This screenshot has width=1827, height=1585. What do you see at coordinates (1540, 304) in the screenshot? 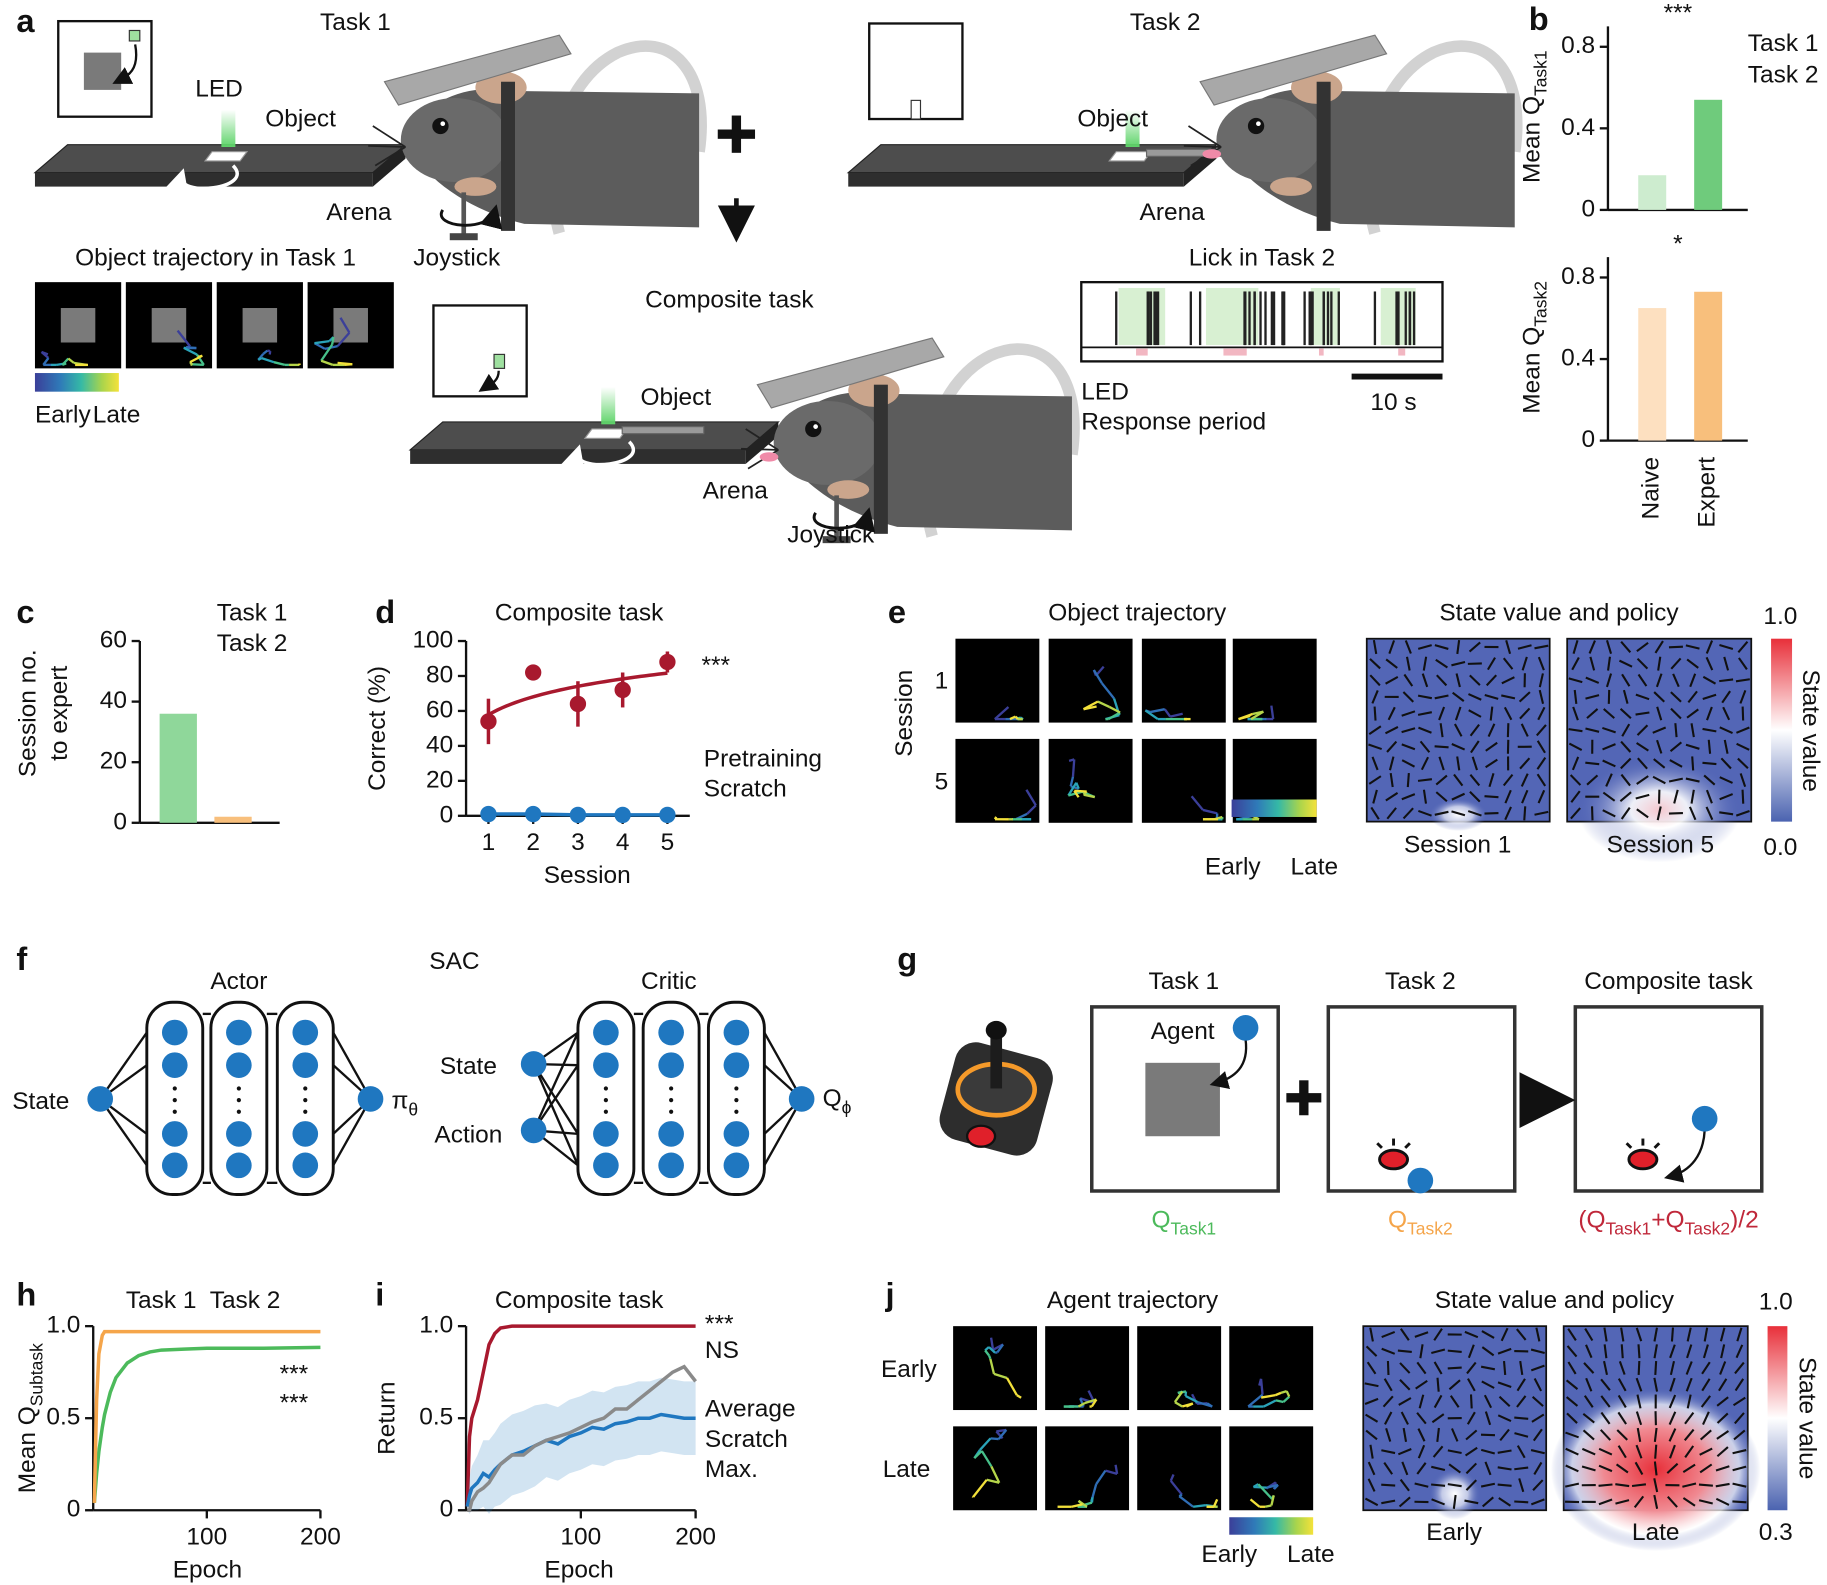
I see `subscript: Task2` at bounding box center [1540, 304].